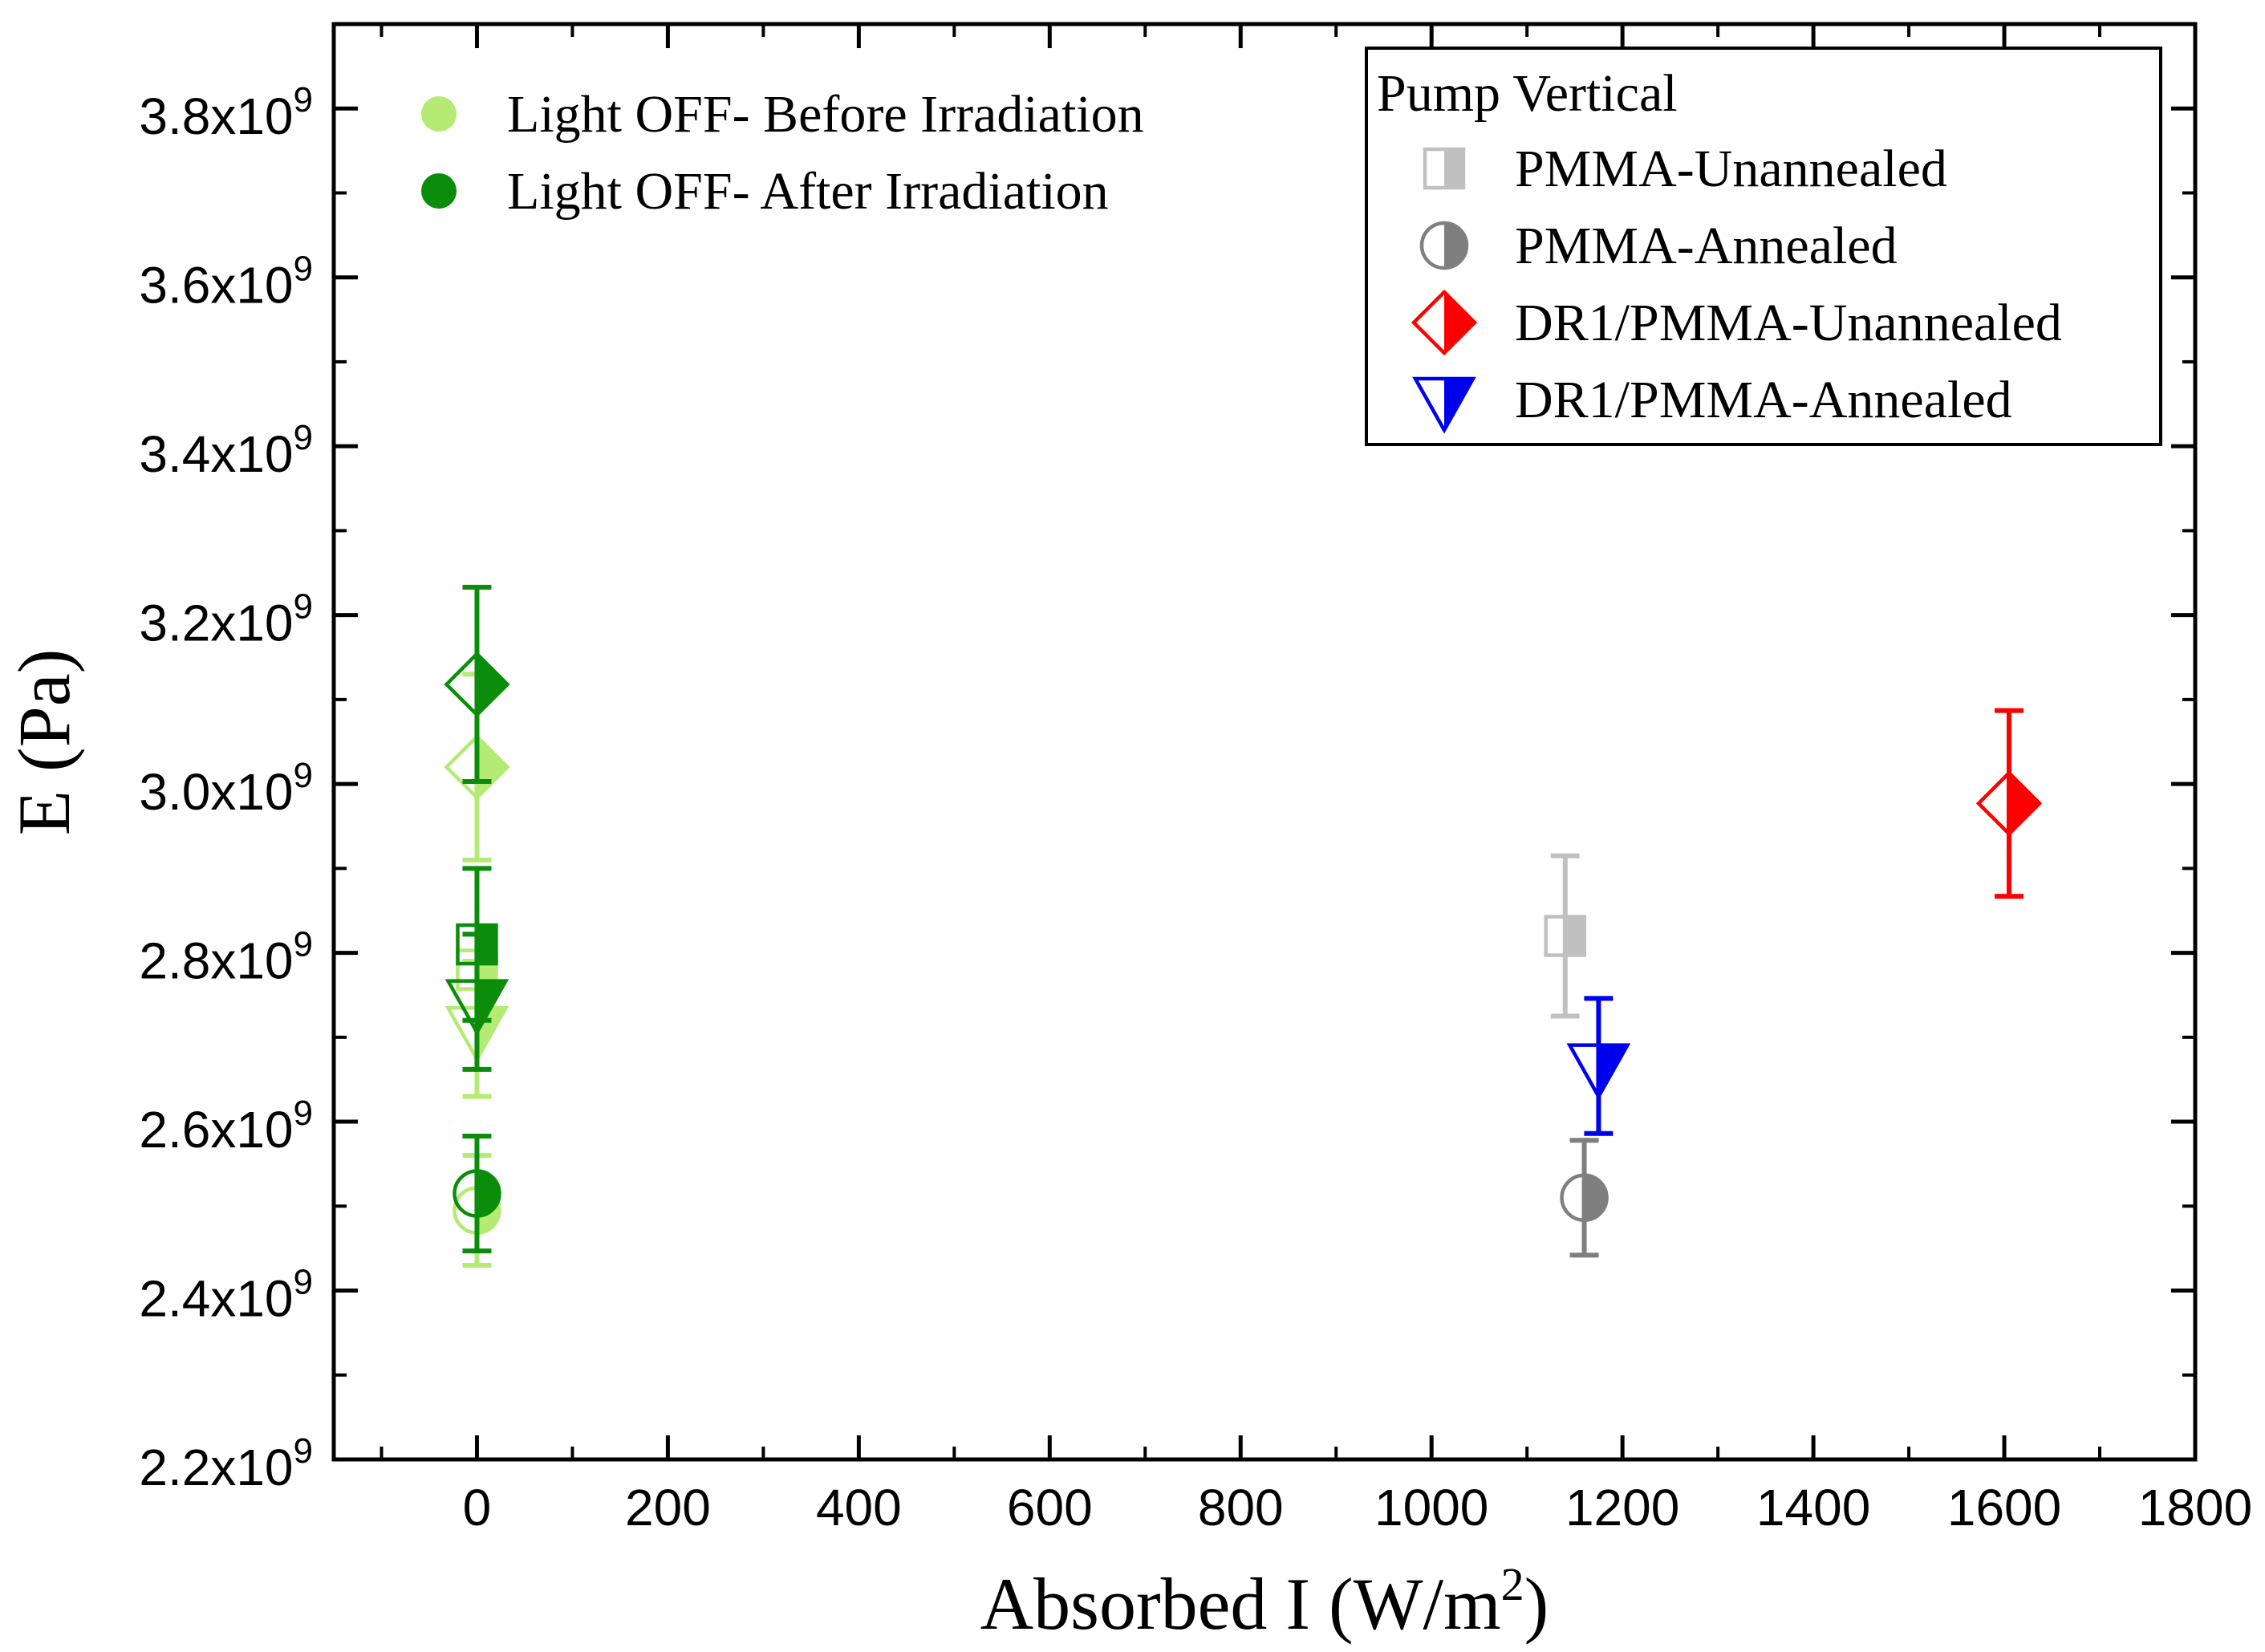  I want to click on legend-box, so click(1763, 247).